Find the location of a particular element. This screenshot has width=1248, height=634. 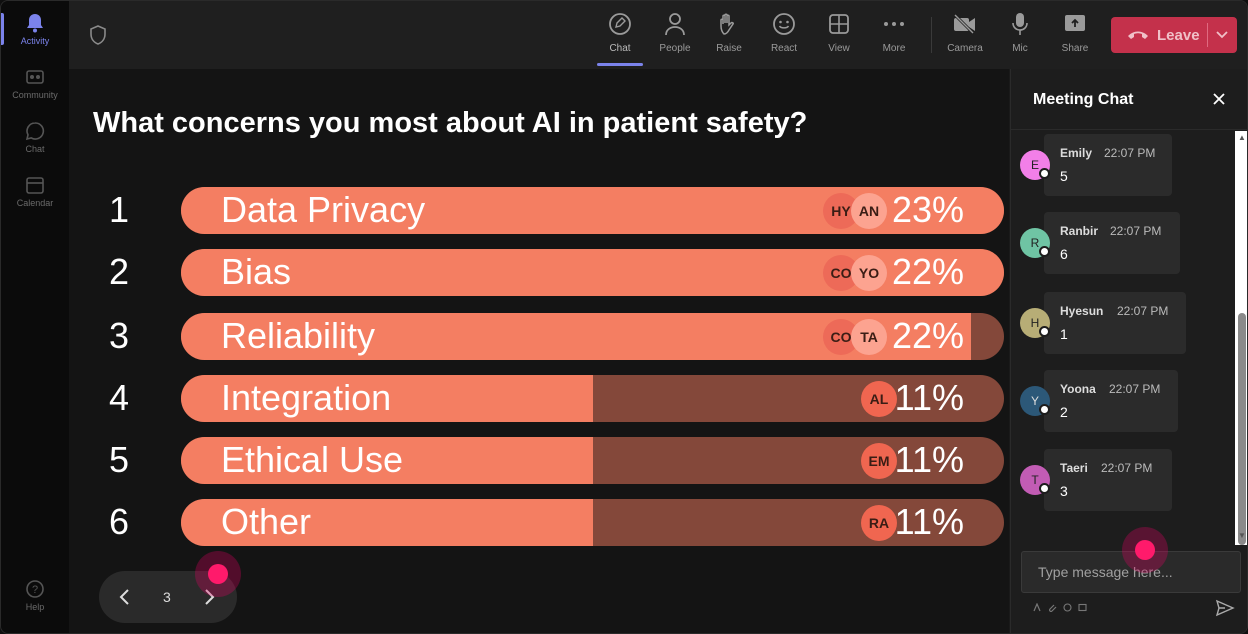

toolbar-divider is located at coordinates (931, 35).